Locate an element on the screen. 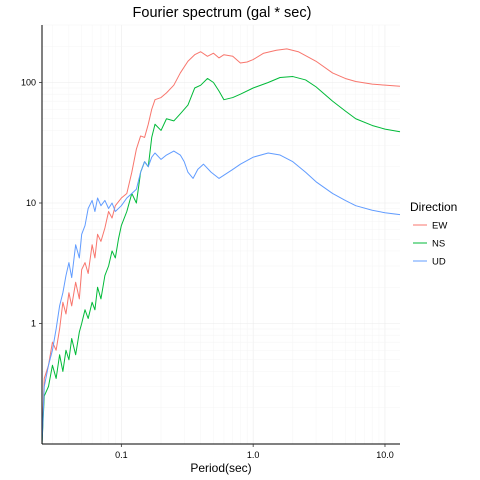 The image size is (480, 480). x-tick-label: 10.0 is located at coordinates (385, 455).